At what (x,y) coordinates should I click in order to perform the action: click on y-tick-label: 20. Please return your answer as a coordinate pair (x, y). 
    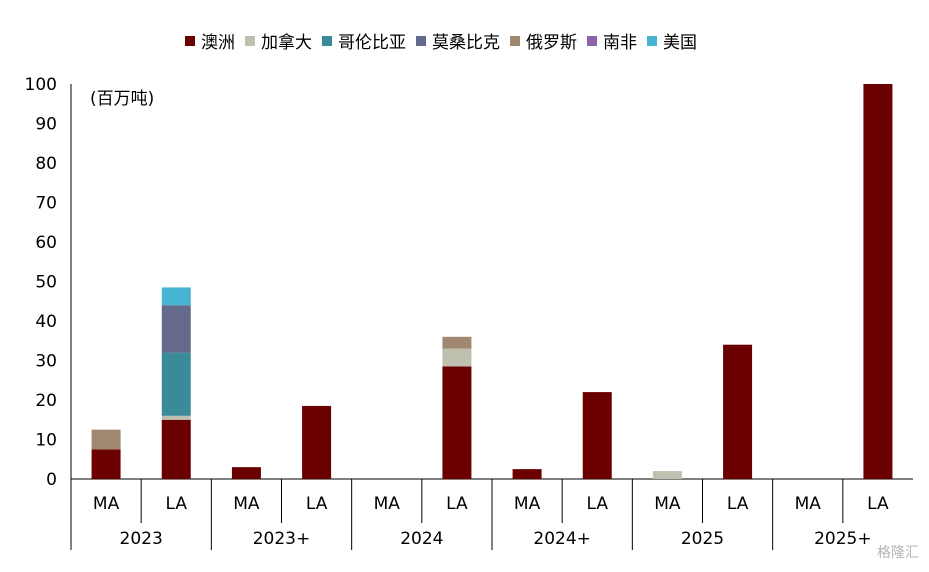
    Looking at the image, I should click on (46, 401).